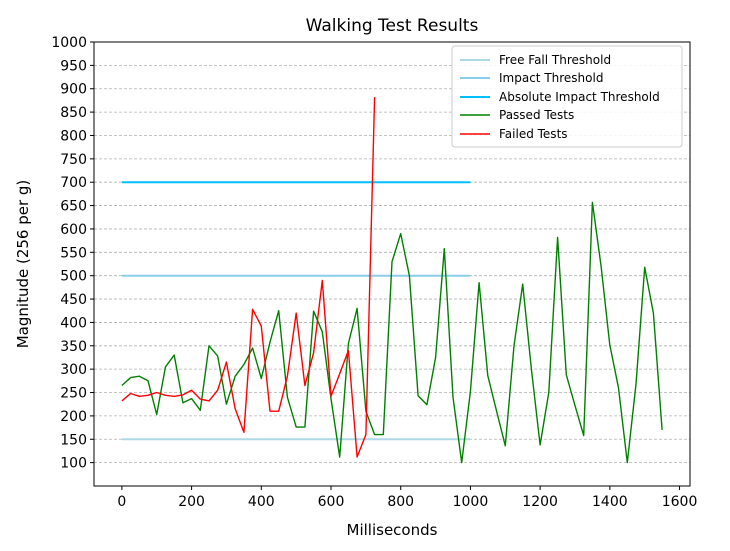  What do you see at coordinates (73, 207) in the screenshot?
I see `y-tick-label: 650` at bounding box center [73, 207].